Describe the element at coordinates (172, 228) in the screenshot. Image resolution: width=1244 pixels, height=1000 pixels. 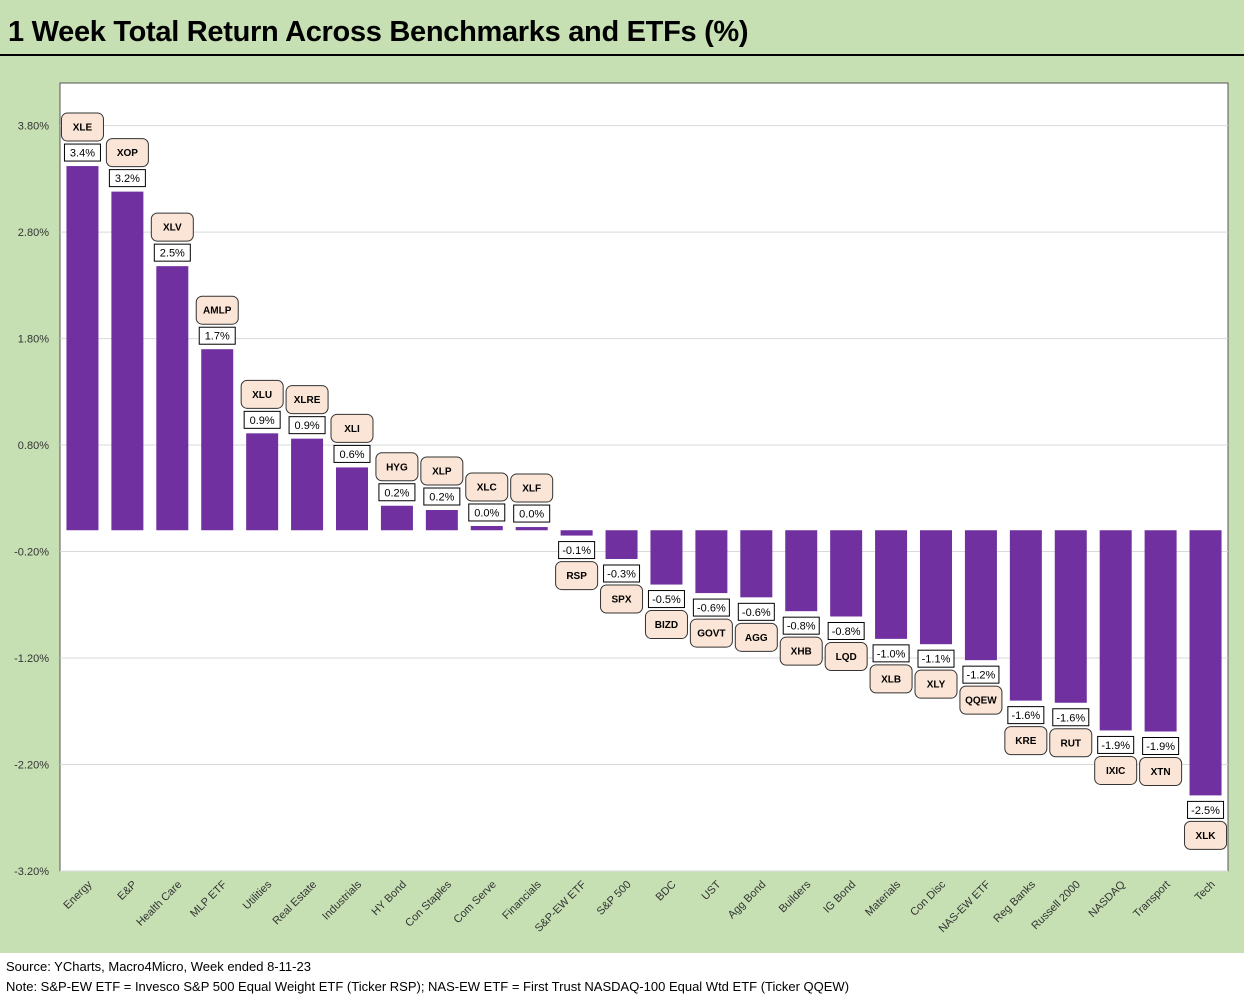
I see `ticker-label: XLV` at that location.